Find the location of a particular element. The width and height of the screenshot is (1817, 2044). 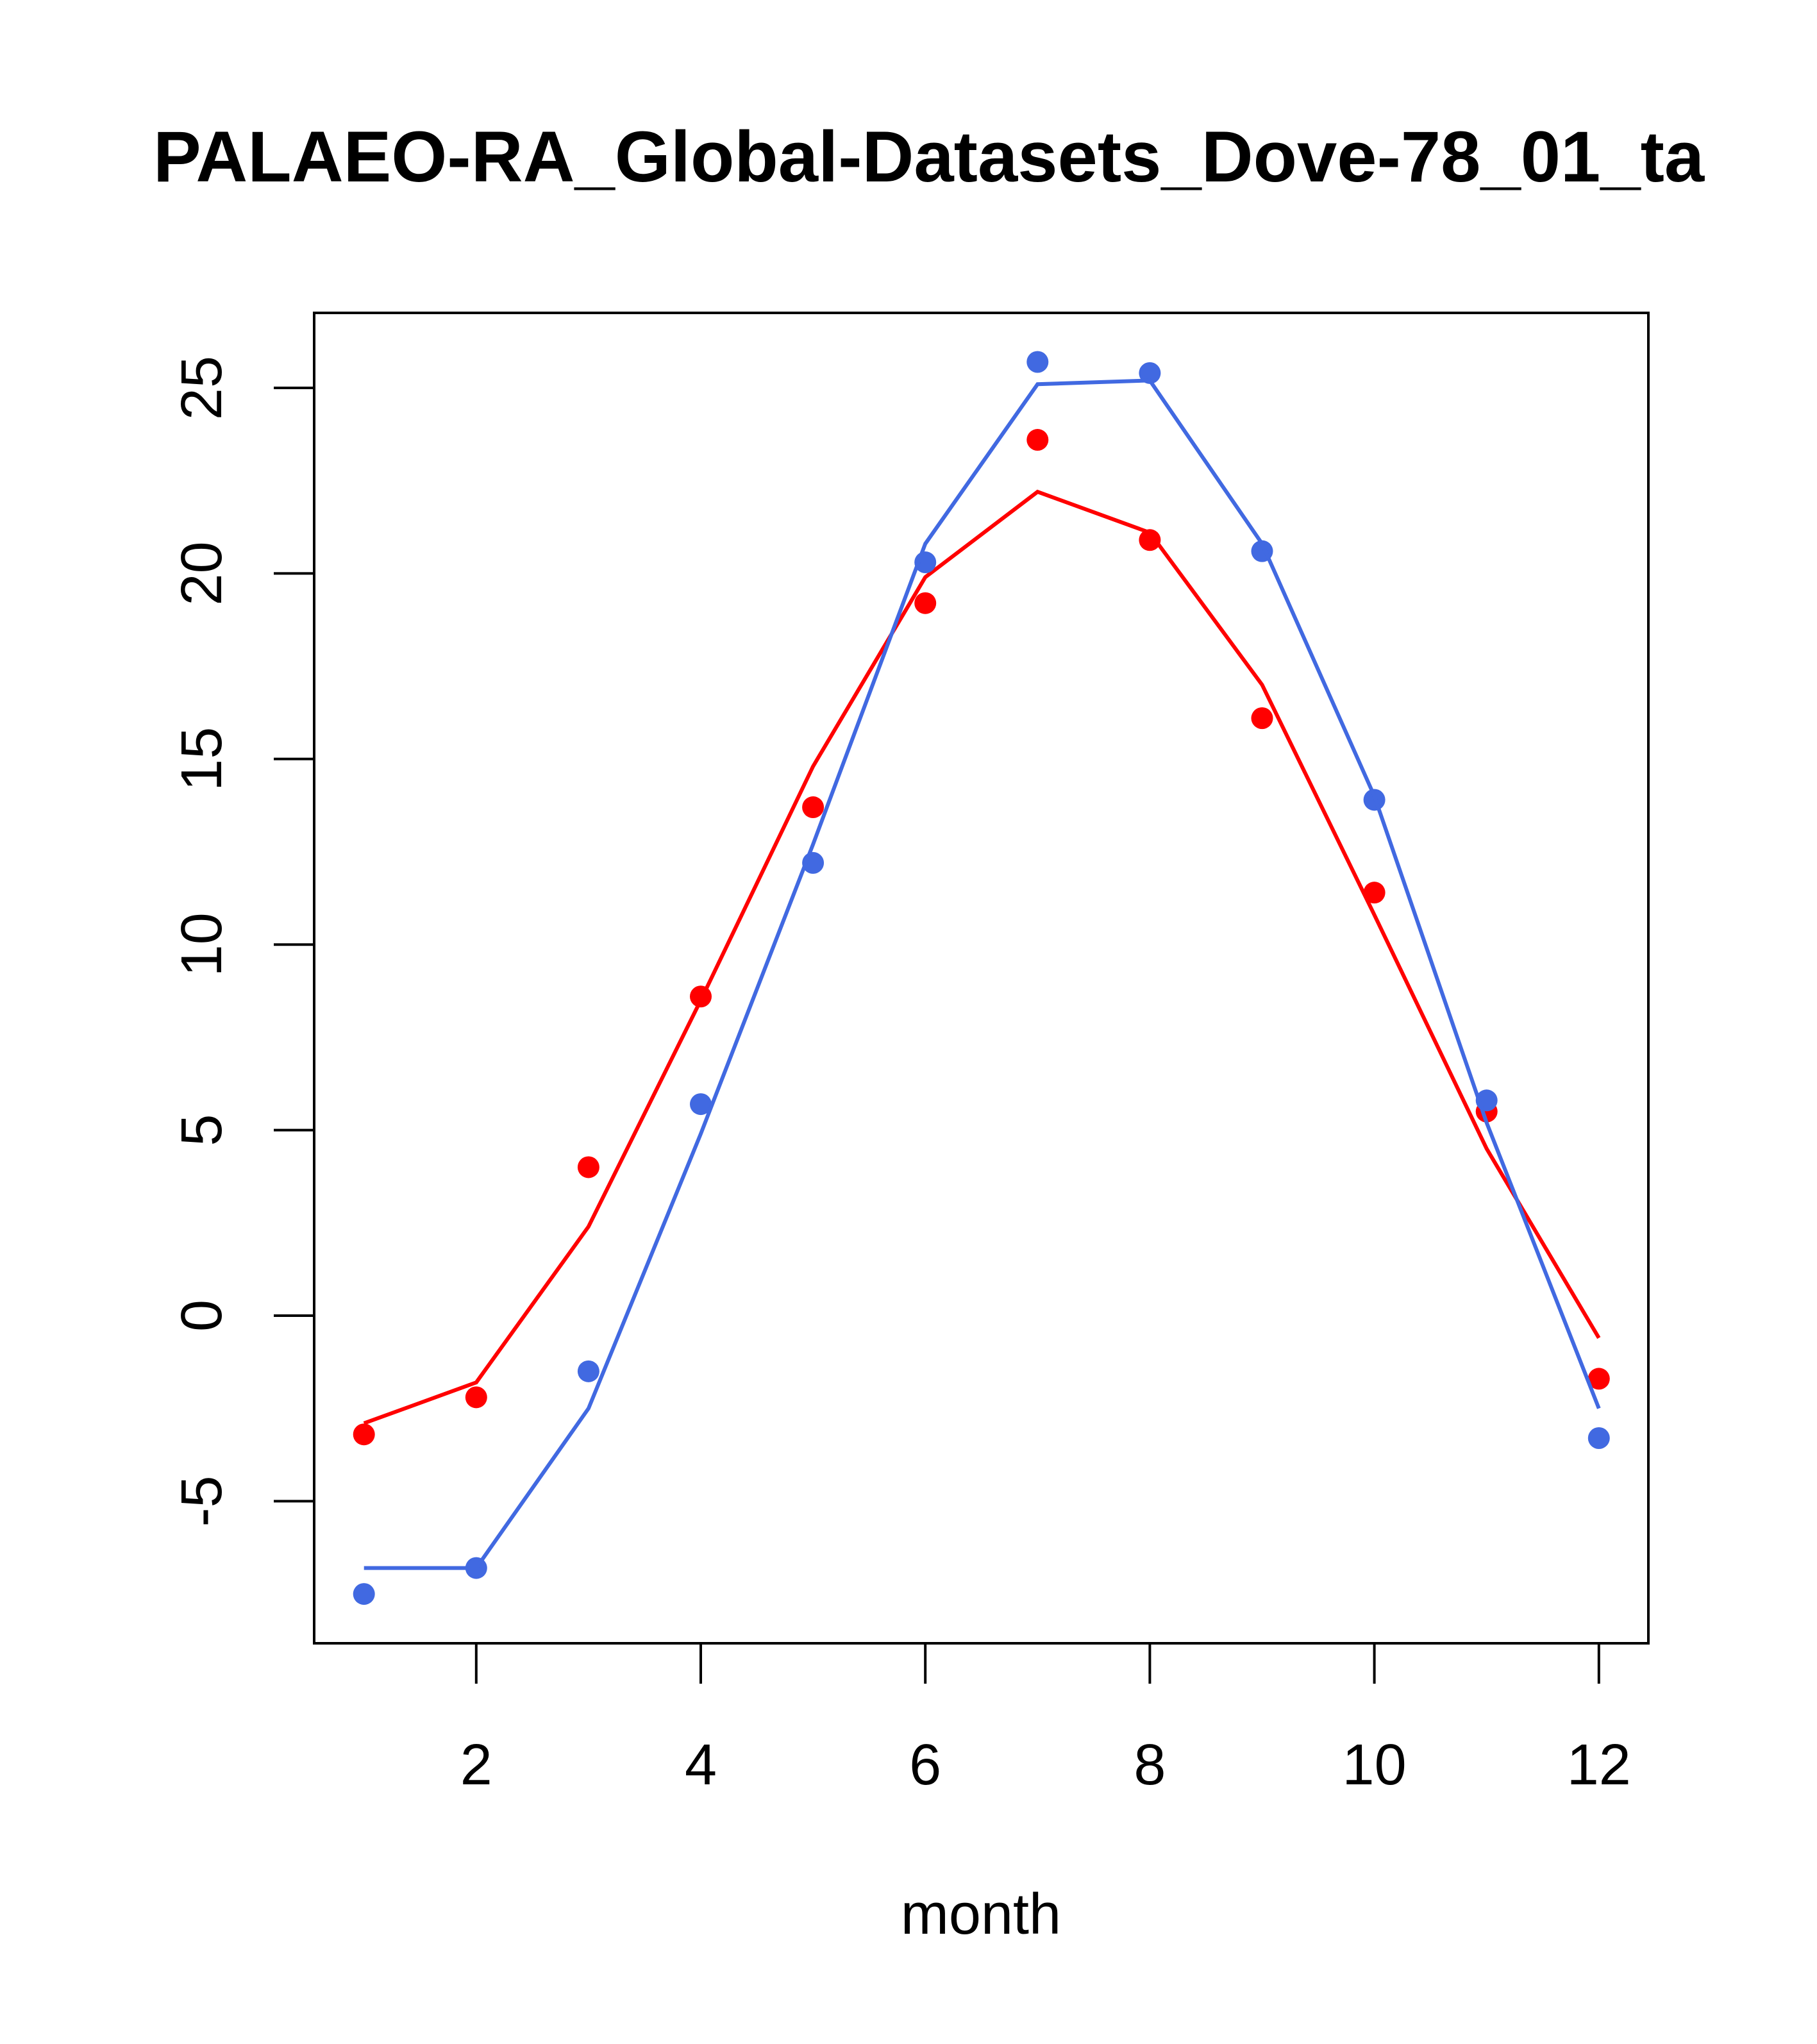

y-tick-label: 20 is located at coordinates (202, 573).